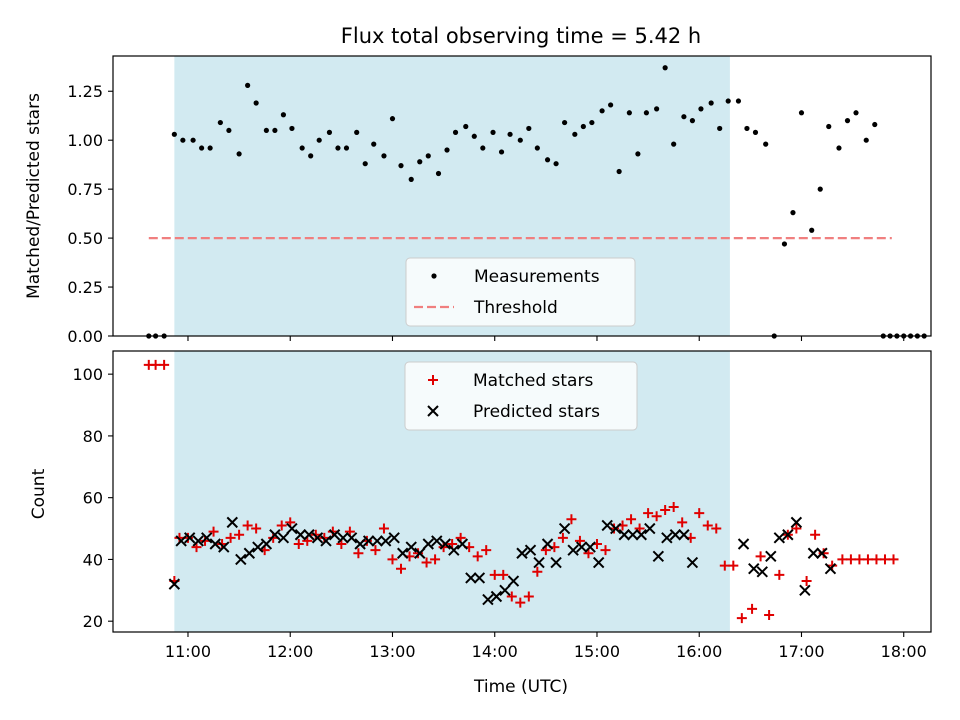 The image size is (960, 720). What do you see at coordinates (93, 559) in the screenshot?
I see `bottom-y-tick-label: 40` at bounding box center [93, 559].